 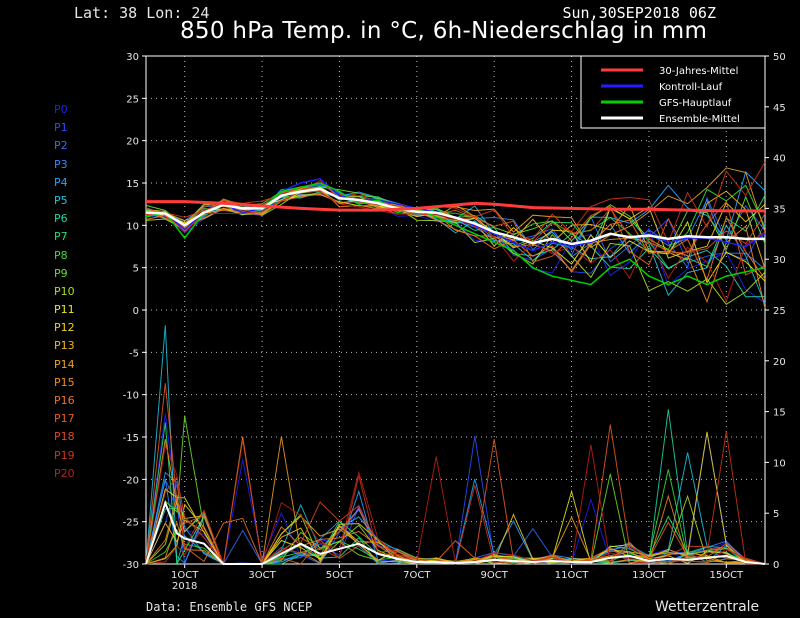 I want to click on y-left-tick-label: 30, so click(x=132, y=57).